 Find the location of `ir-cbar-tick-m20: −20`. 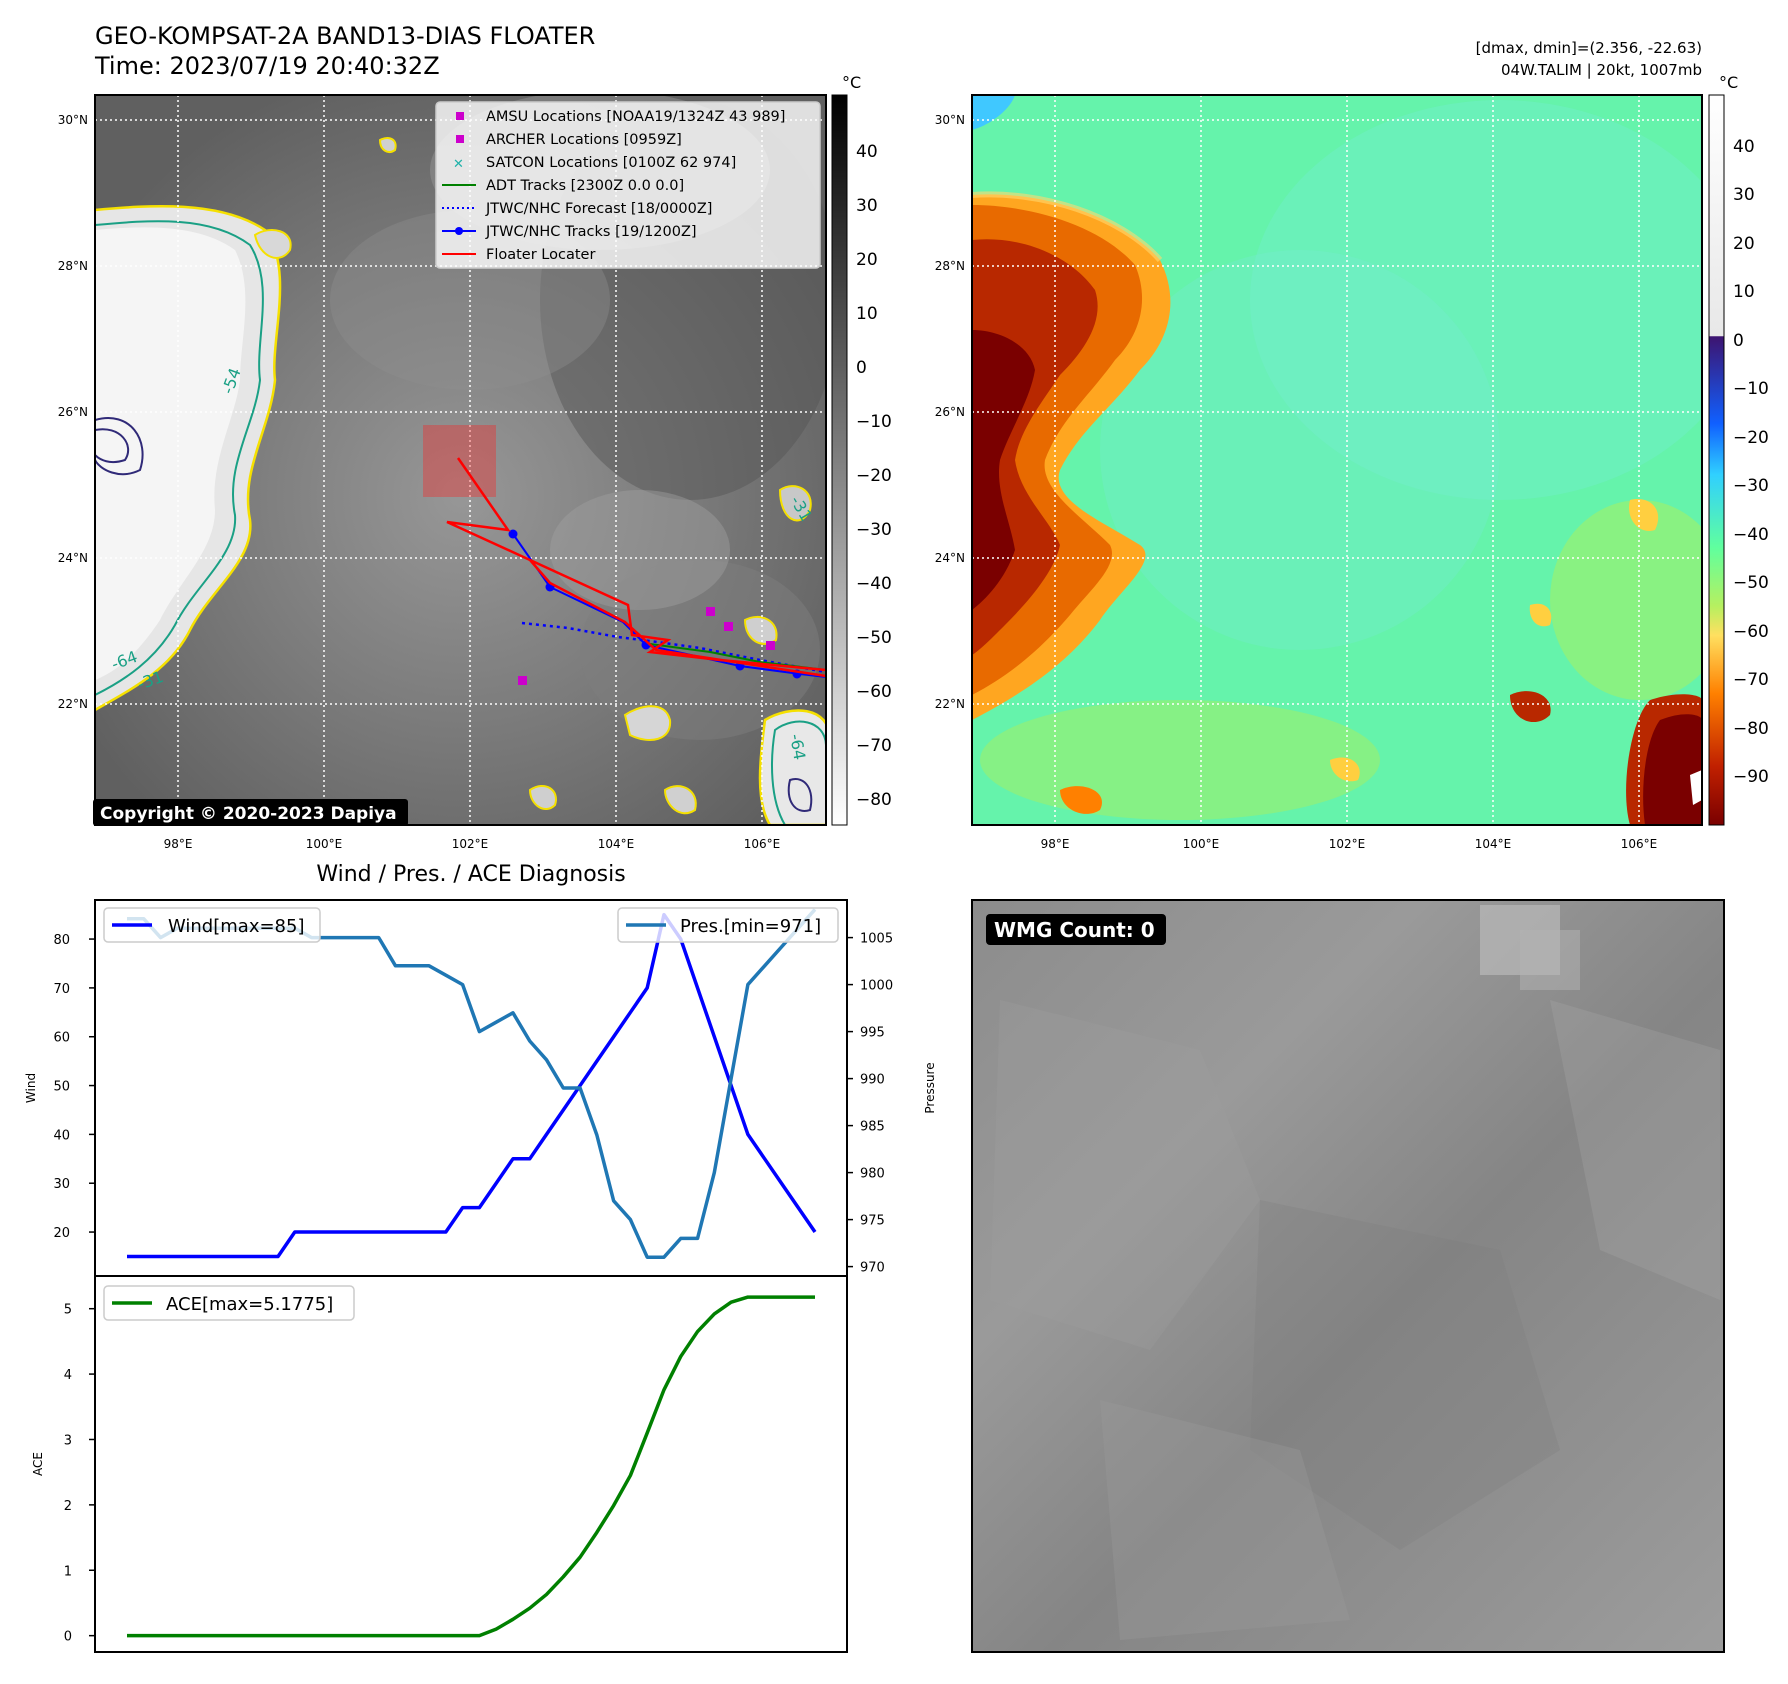

ir-cbar-tick-m20: −20 is located at coordinates (874, 476).